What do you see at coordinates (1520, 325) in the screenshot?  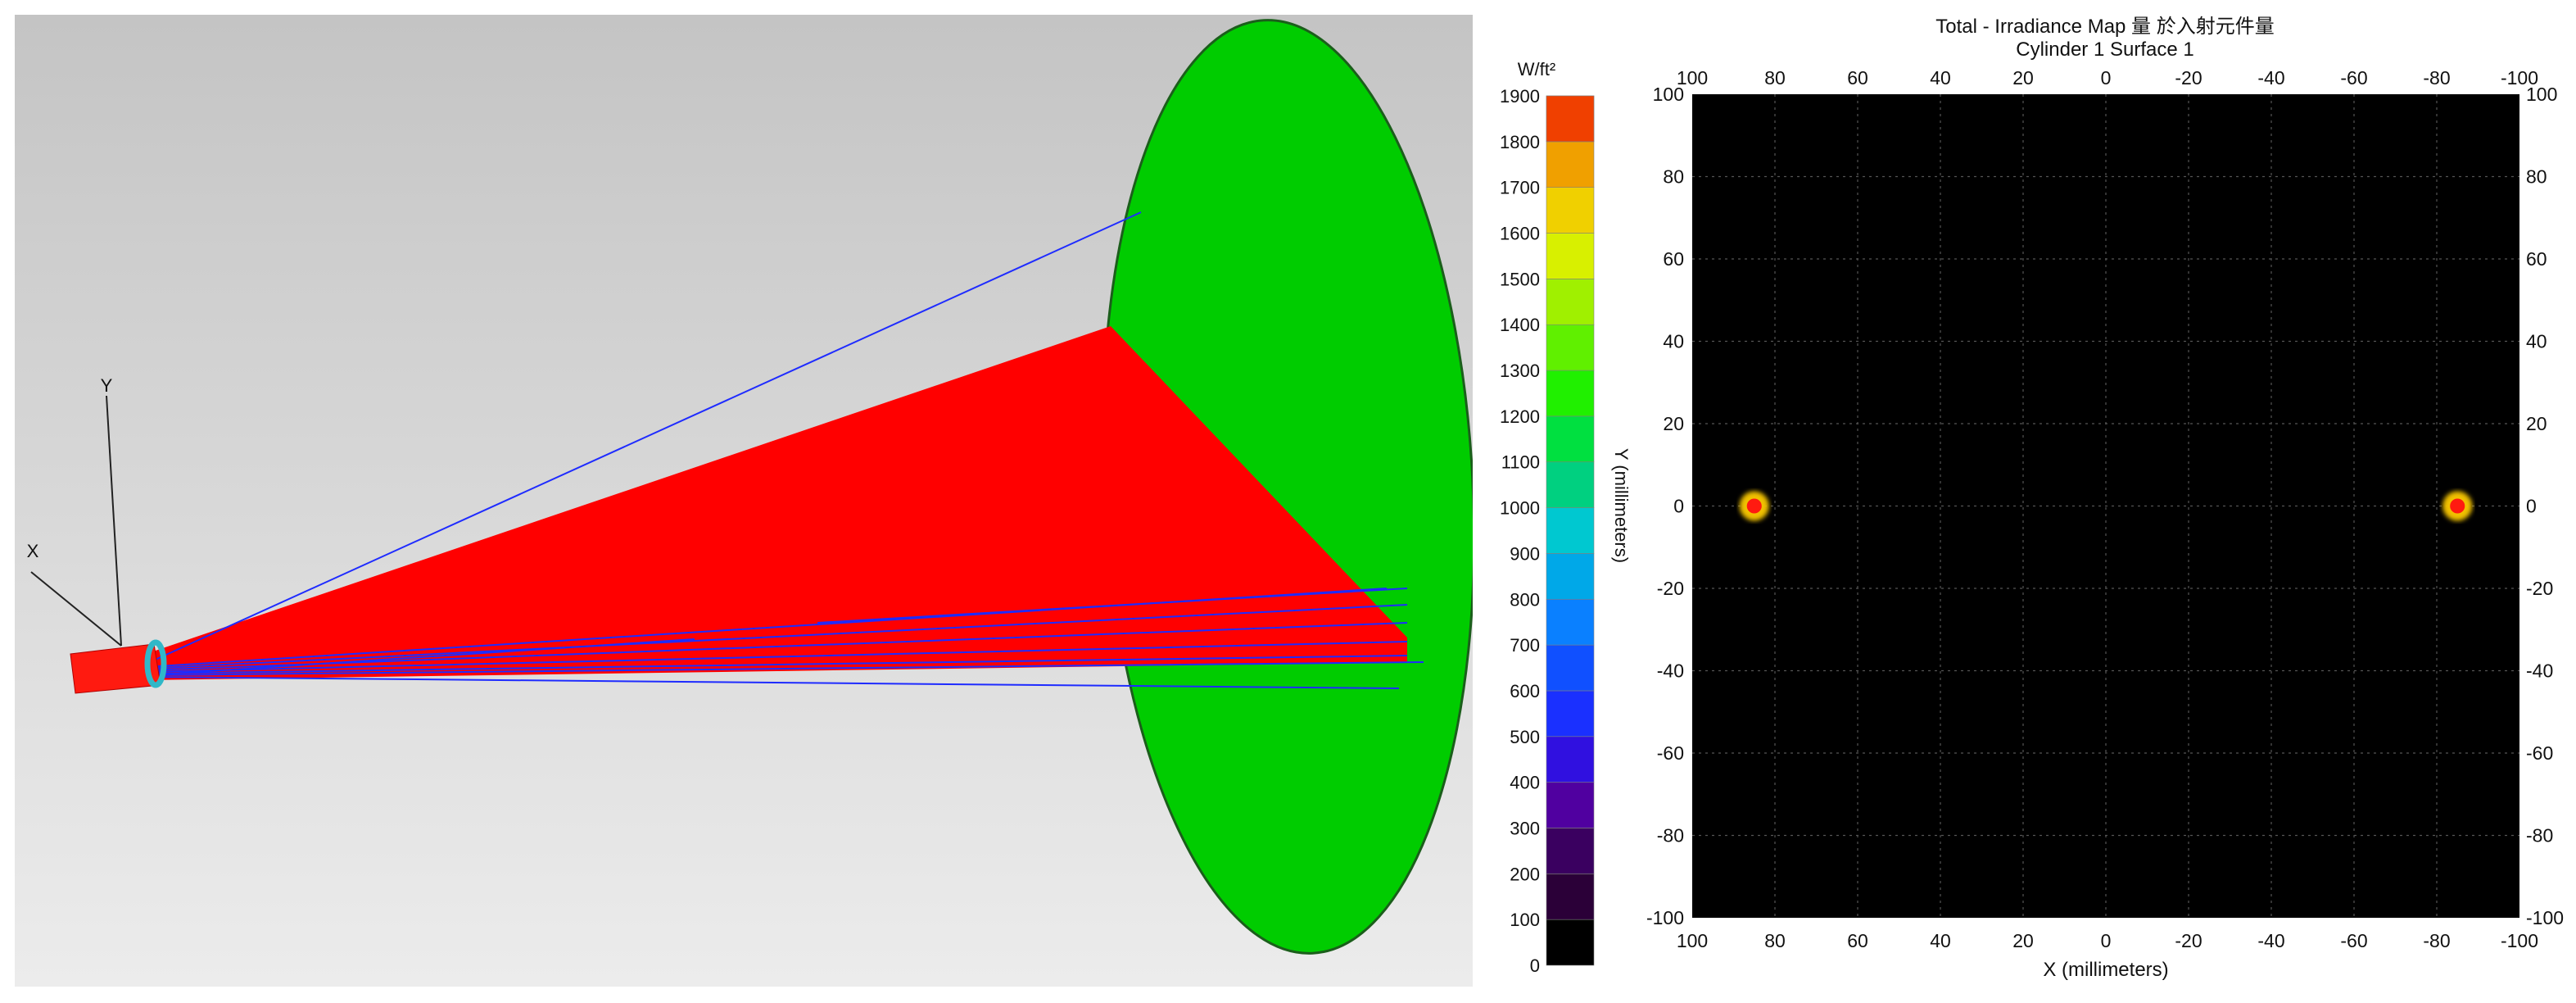 I see `colorbar-tick-label: 1400` at bounding box center [1520, 325].